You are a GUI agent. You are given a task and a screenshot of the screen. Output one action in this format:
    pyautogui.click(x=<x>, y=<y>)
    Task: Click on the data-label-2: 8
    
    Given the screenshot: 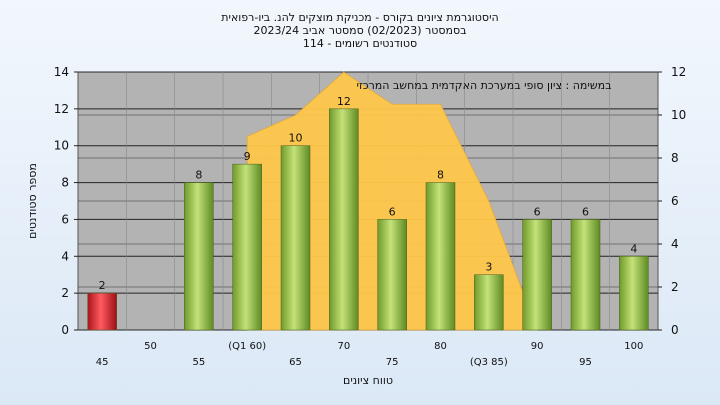 What is the action you would take?
    pyautogui.click(x=198, y=175)
    